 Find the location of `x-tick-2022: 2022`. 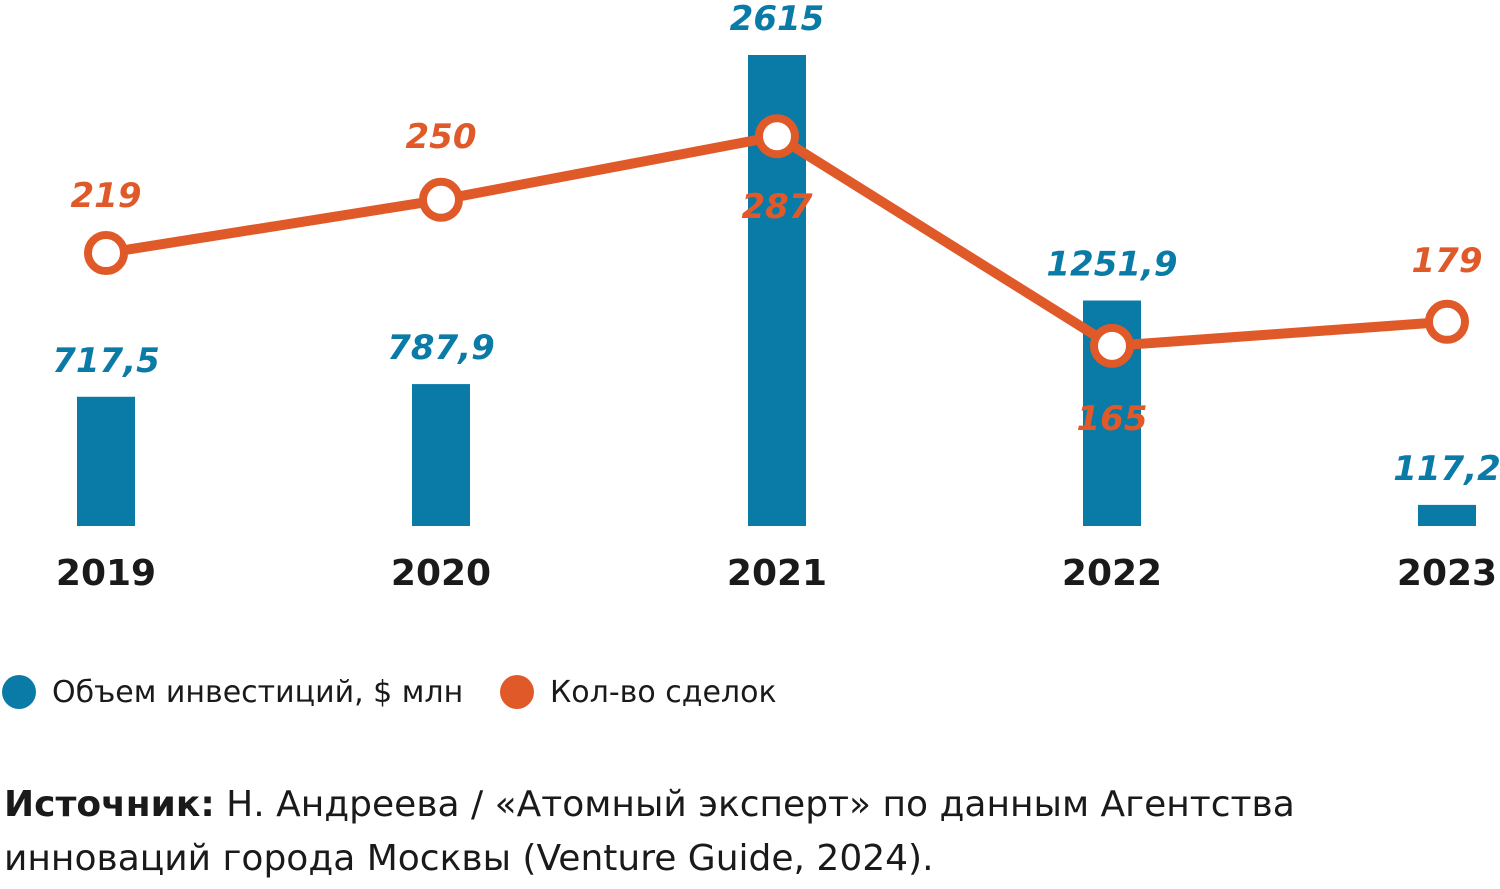

x-tick-2022: 2022 is located at coordinates (1112, 573).